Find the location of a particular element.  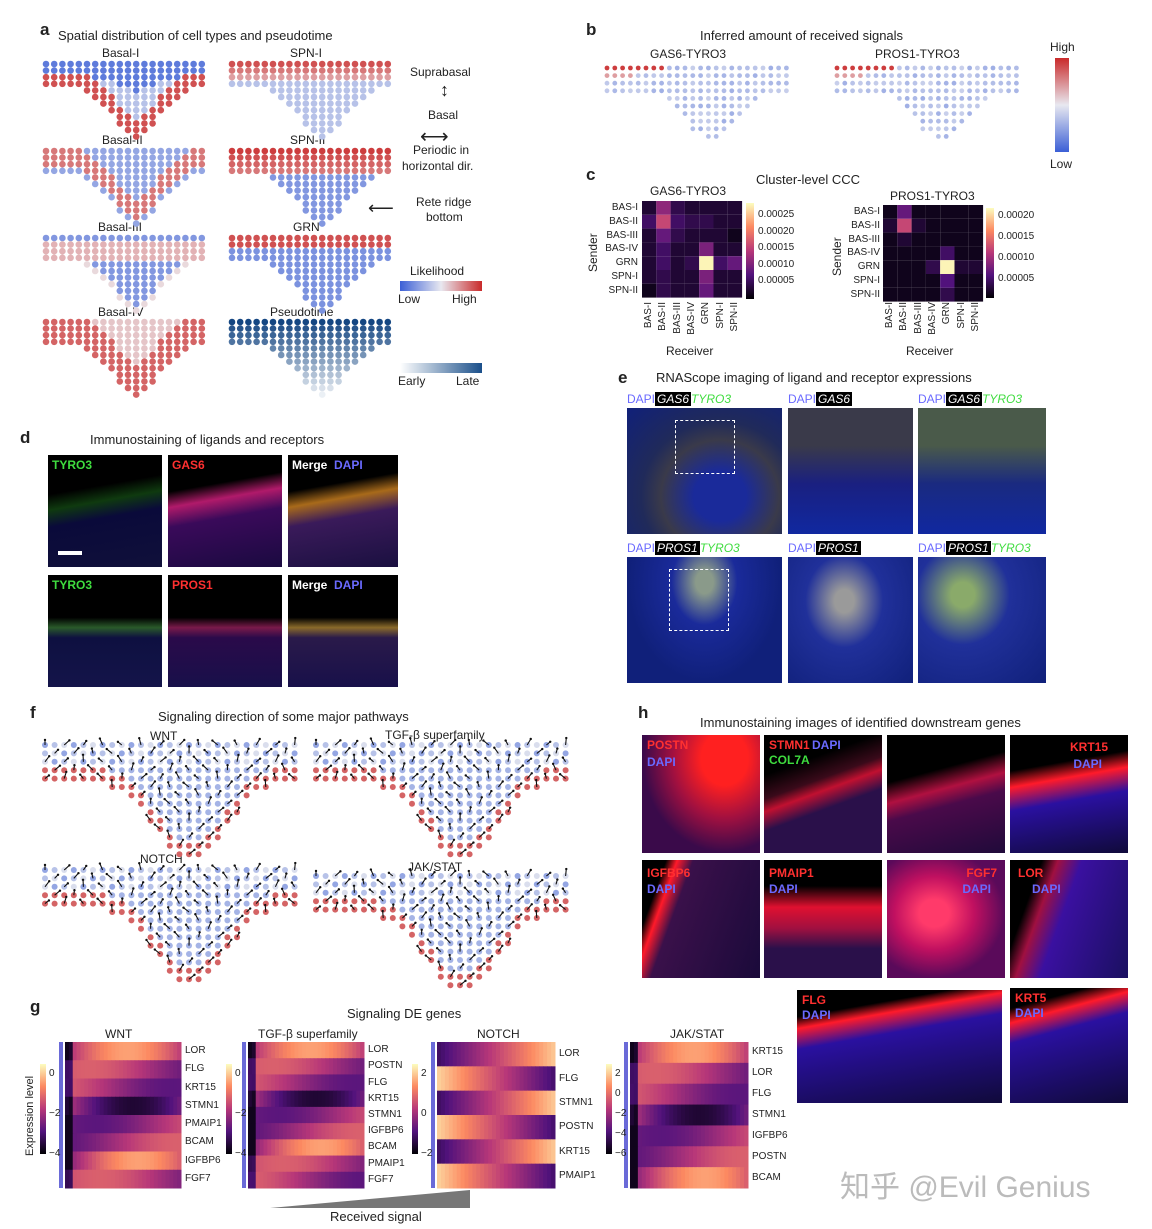

colorbar-tick: −4 is located at coordinates (240, 1153).